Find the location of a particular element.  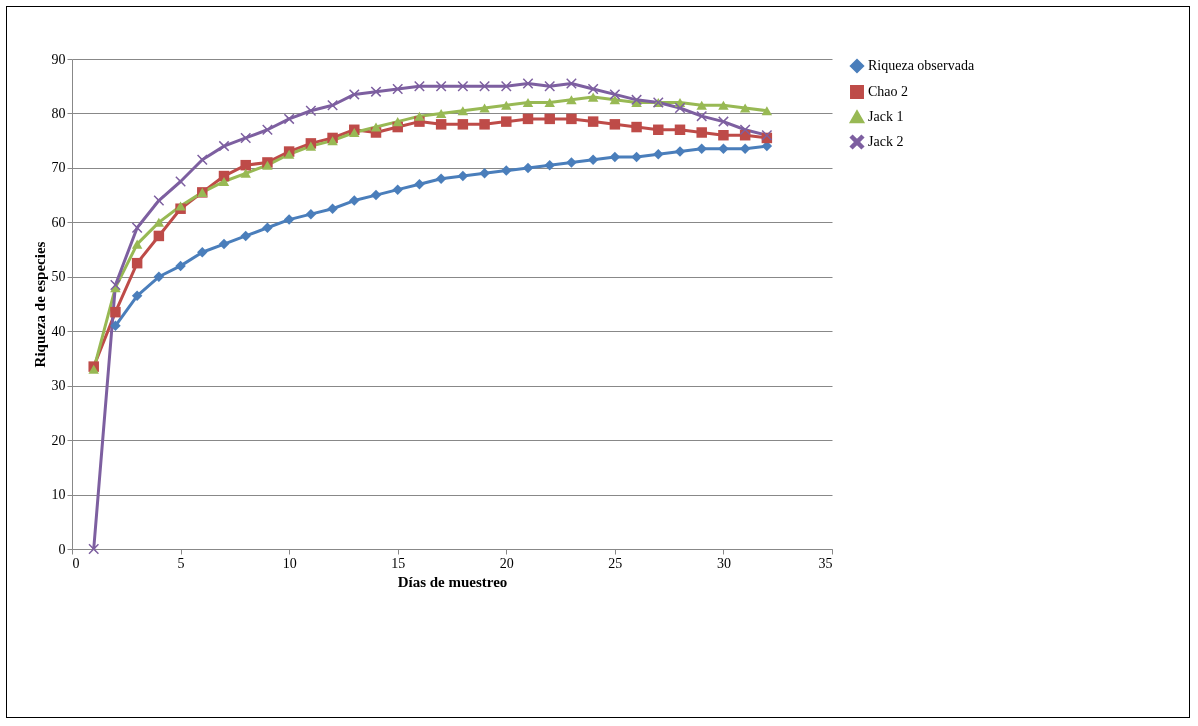

x-axis-title: Días de muestreo is located at coordinates (452, 581).